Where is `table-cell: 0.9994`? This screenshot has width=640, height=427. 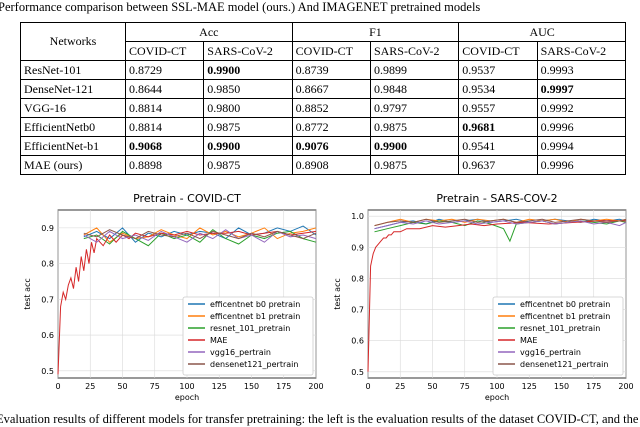 table-cell: 0.9994 is located at coordinates (581, 146).